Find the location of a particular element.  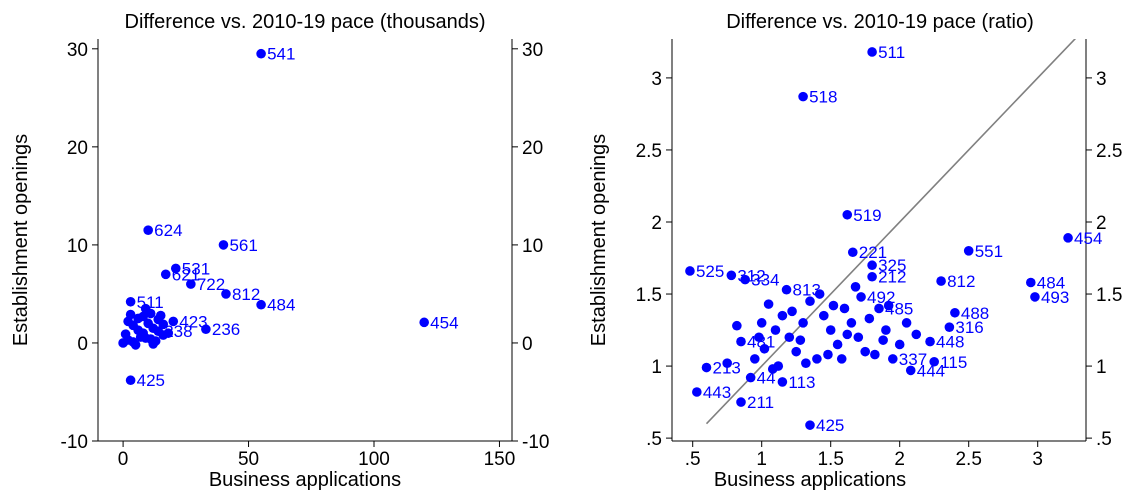

x-tick-label: 100 is located at coordinates (374, 459).